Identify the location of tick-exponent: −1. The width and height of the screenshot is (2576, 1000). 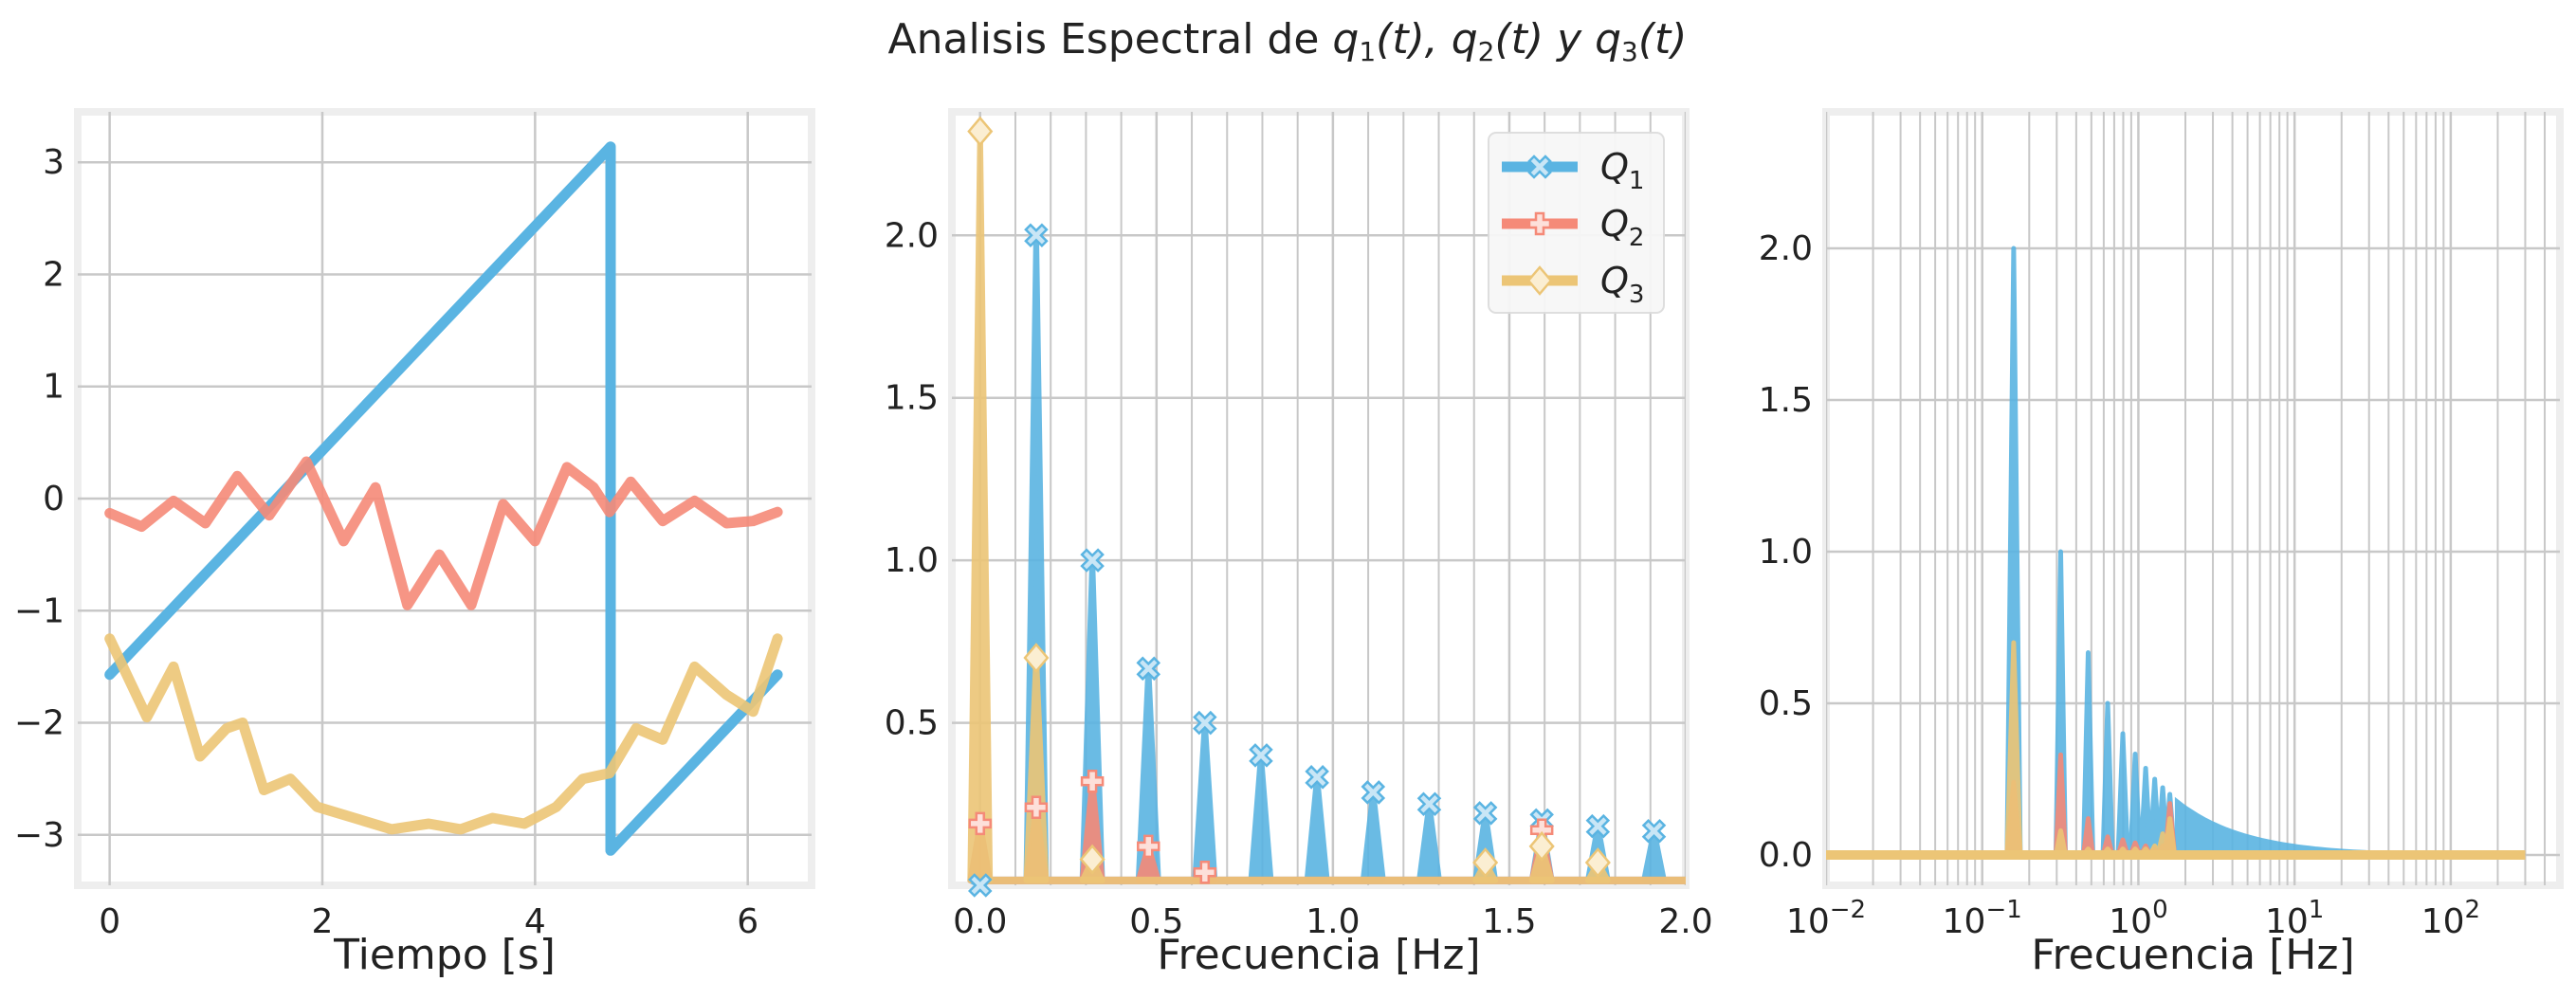
(2003, 910).